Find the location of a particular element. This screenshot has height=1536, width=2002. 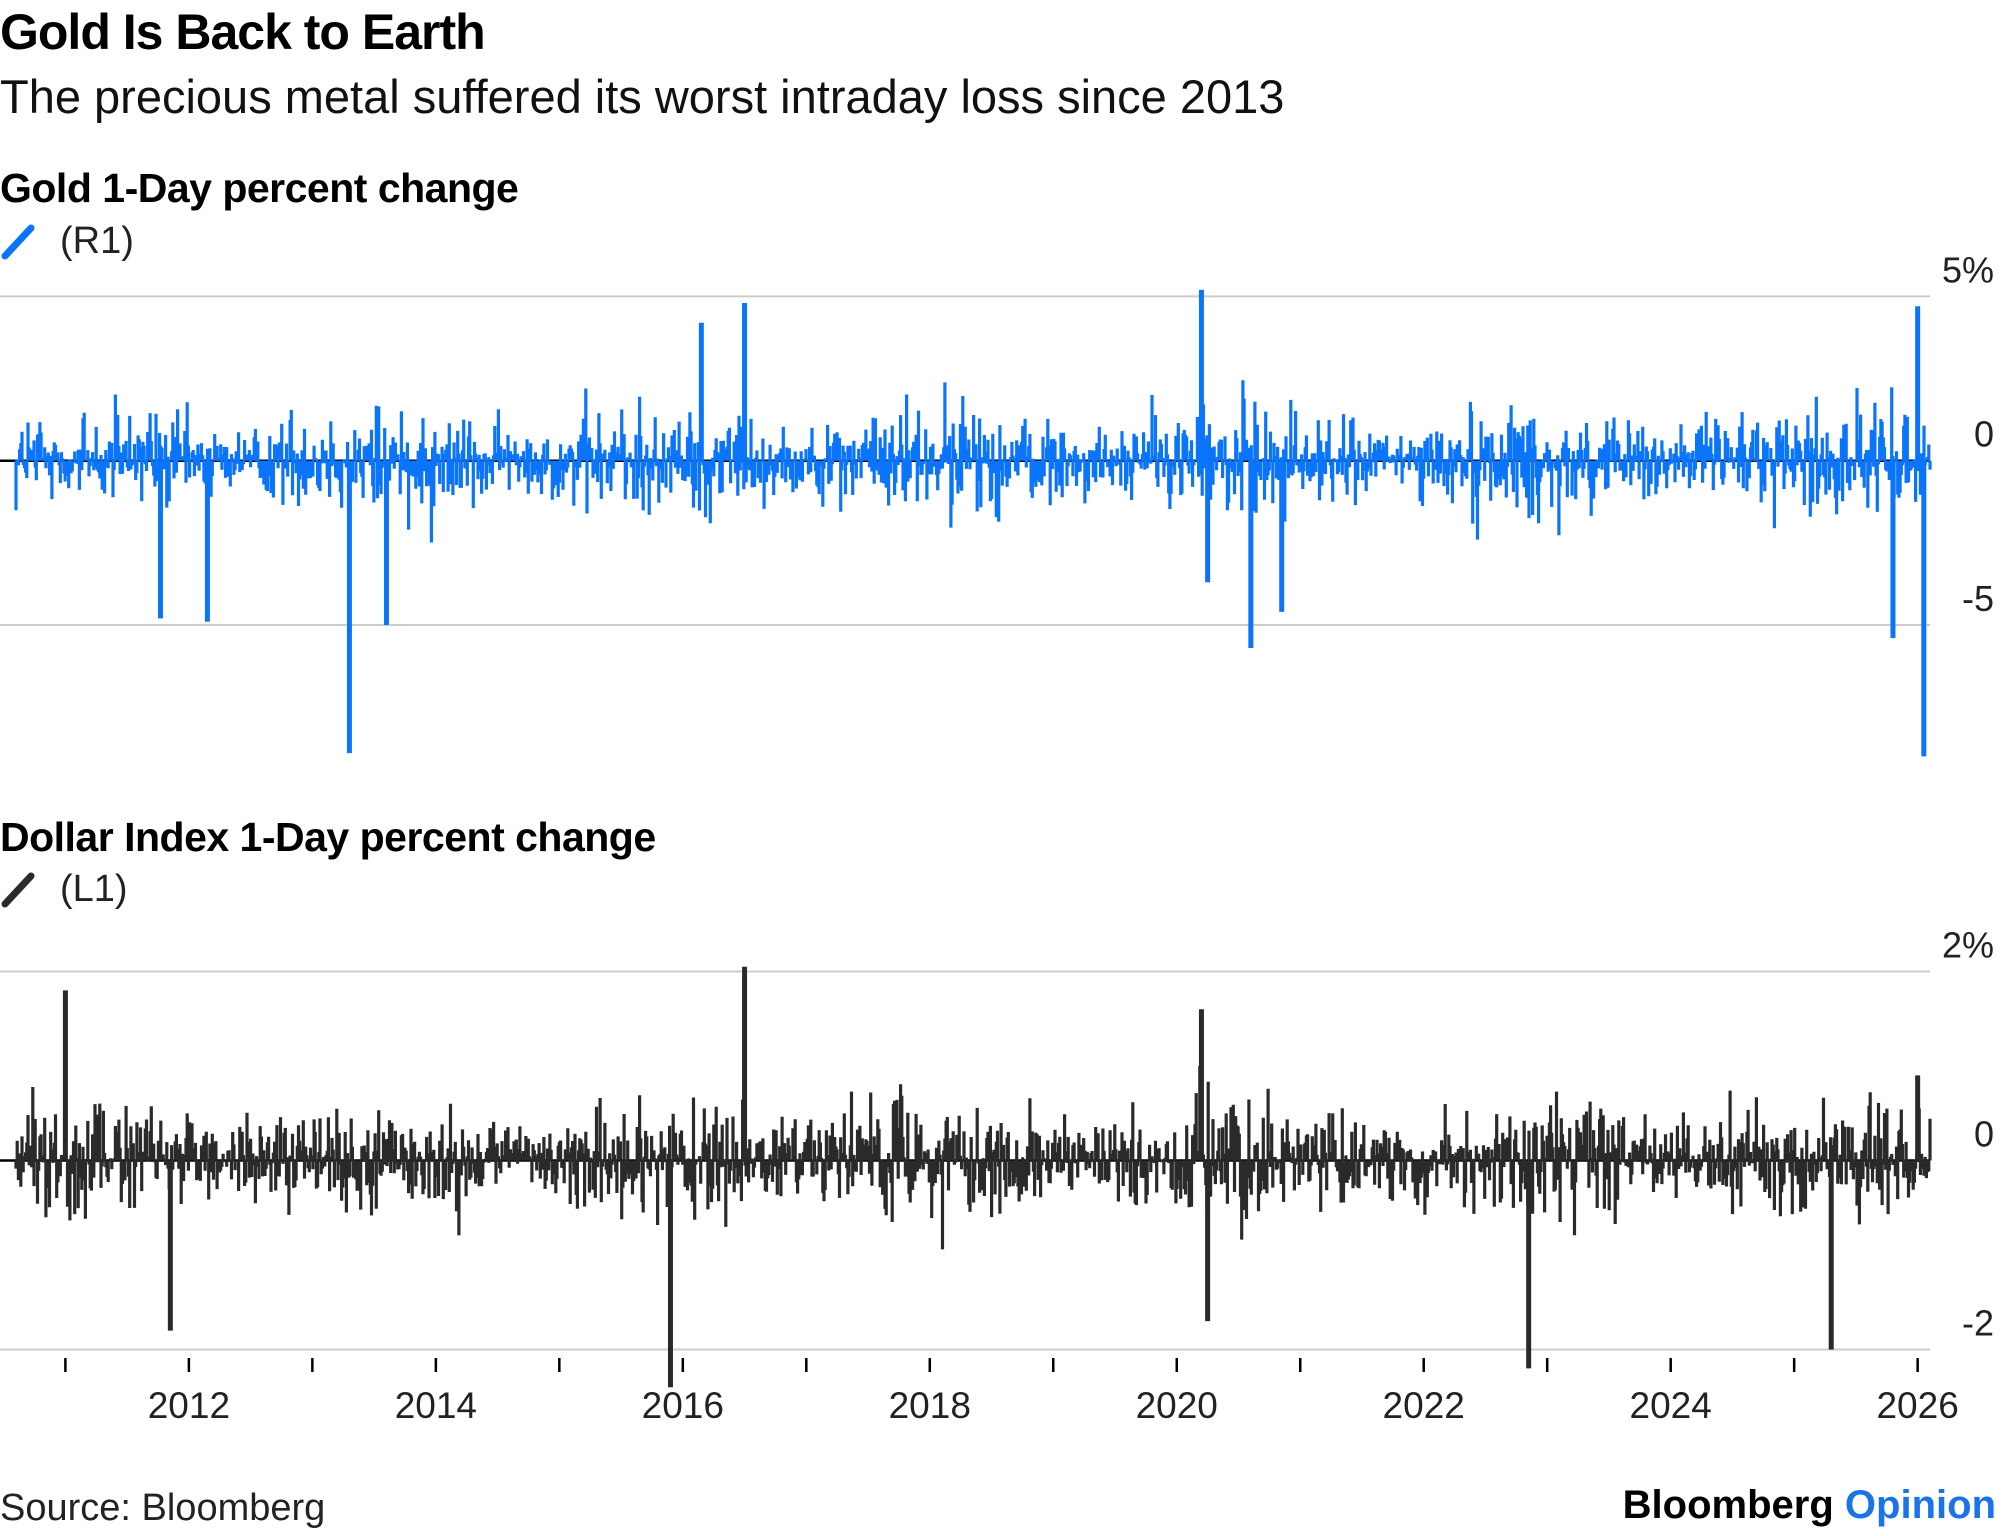

x-tick-label: 2014 is located at coordinates (436, 1405).